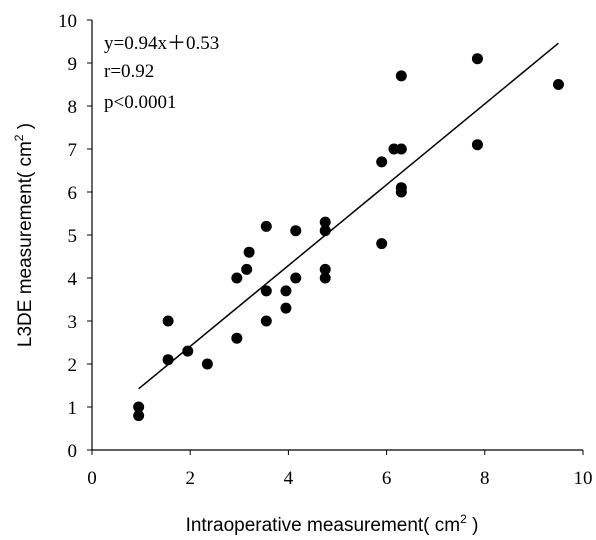  Describe the element at coordinates (387, 478) in the screenshot. I see `x-tick-label: 6` at that location.